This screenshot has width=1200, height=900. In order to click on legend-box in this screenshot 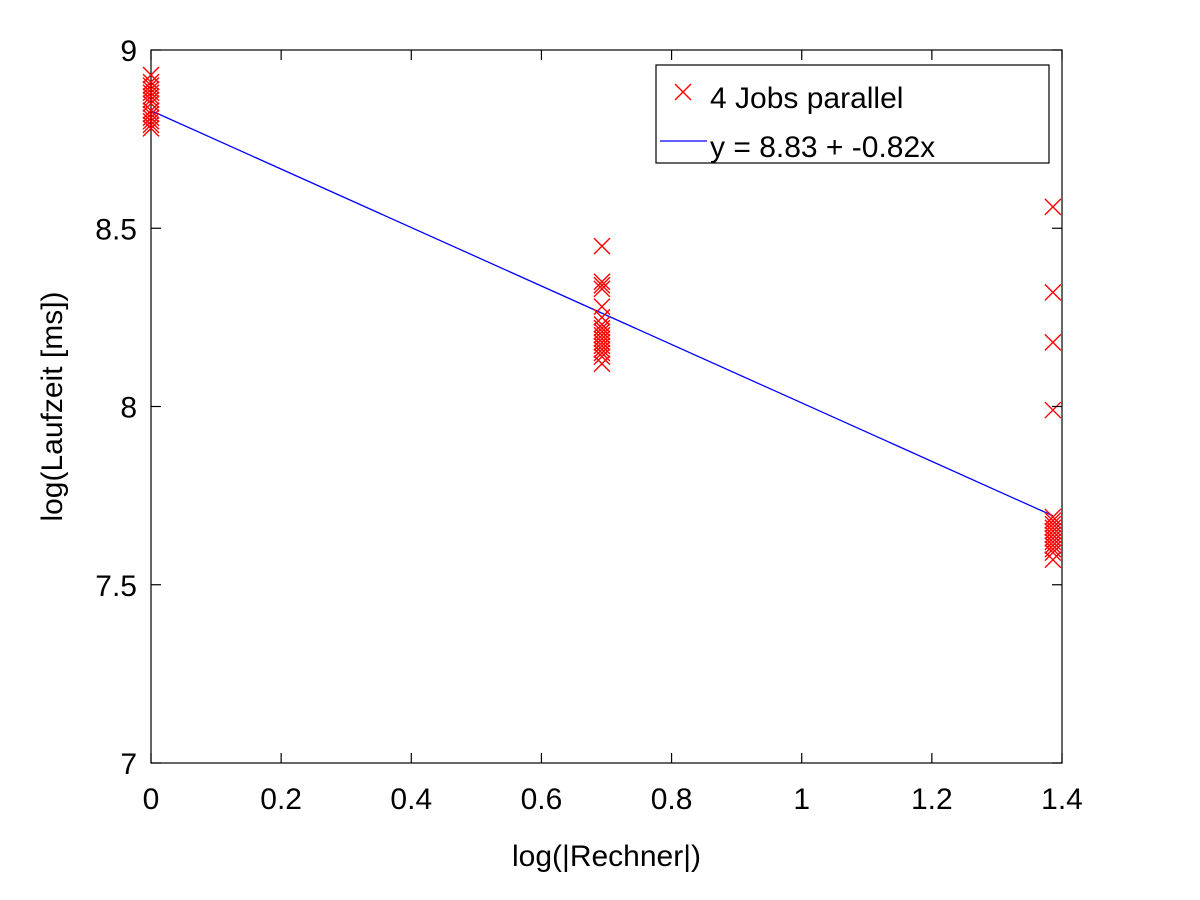, I will do `click(852, 114)`.